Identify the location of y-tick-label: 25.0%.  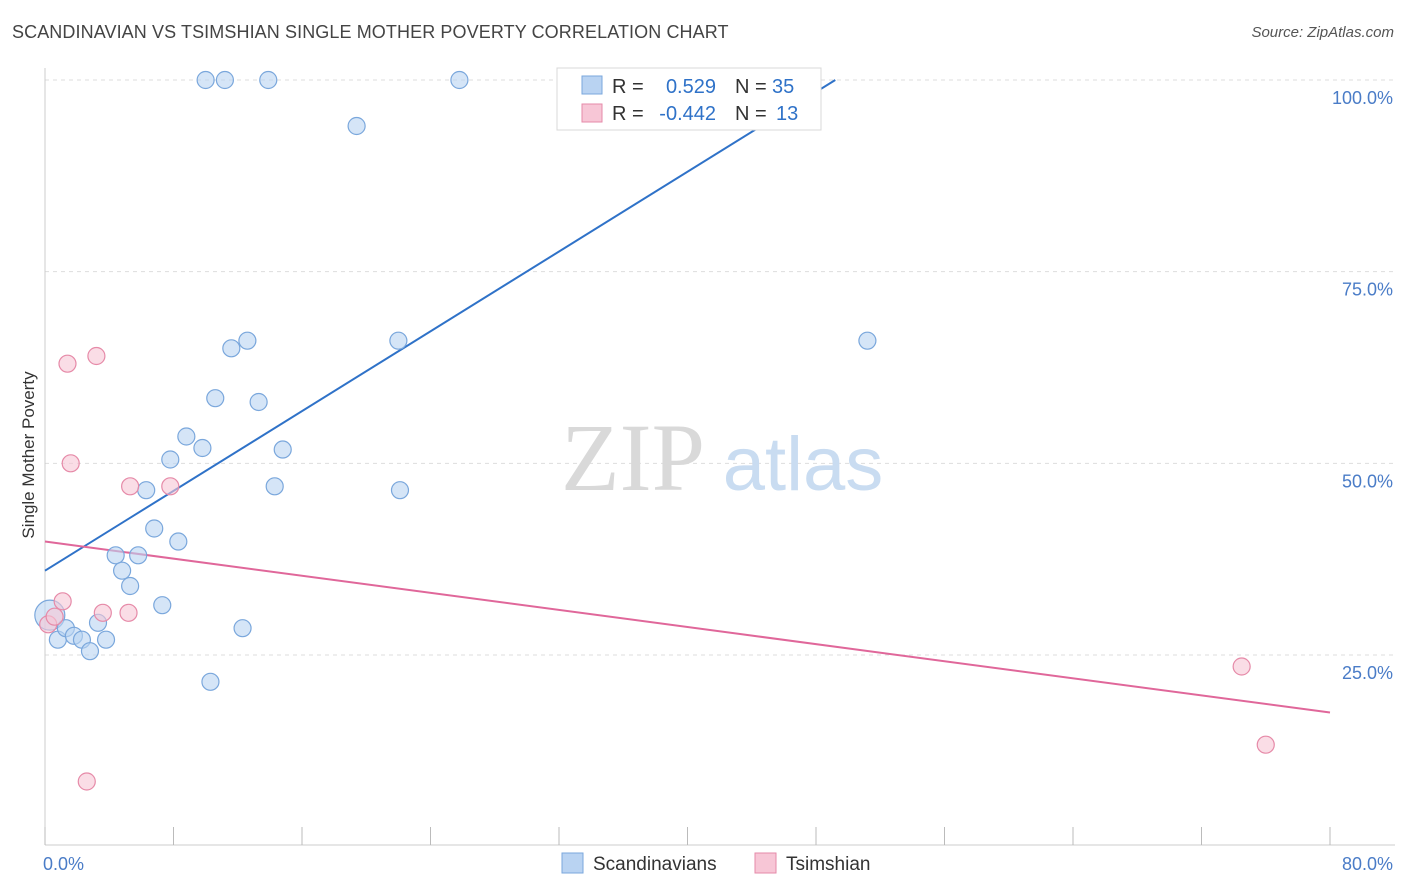
(1367, 673).